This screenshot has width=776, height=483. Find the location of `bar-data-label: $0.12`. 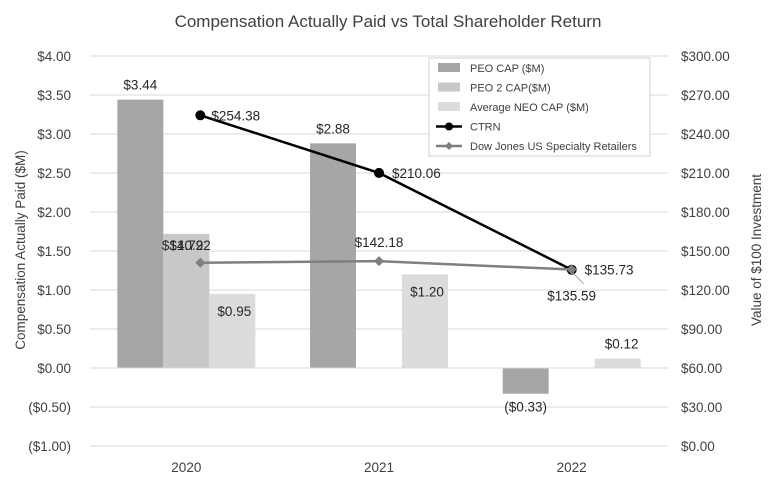

bar-data-label: $0.12 is located at coordinates (622, 344).